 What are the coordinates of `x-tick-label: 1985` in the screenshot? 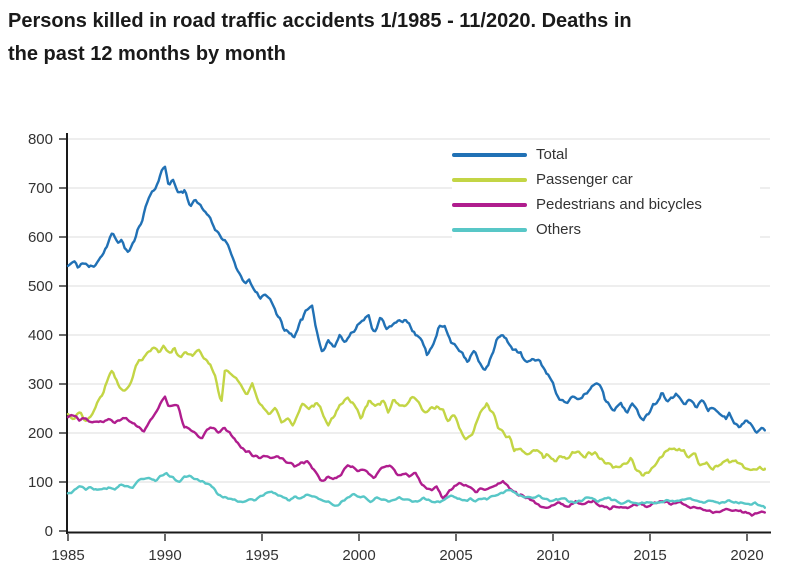 It's located at (67, 555).